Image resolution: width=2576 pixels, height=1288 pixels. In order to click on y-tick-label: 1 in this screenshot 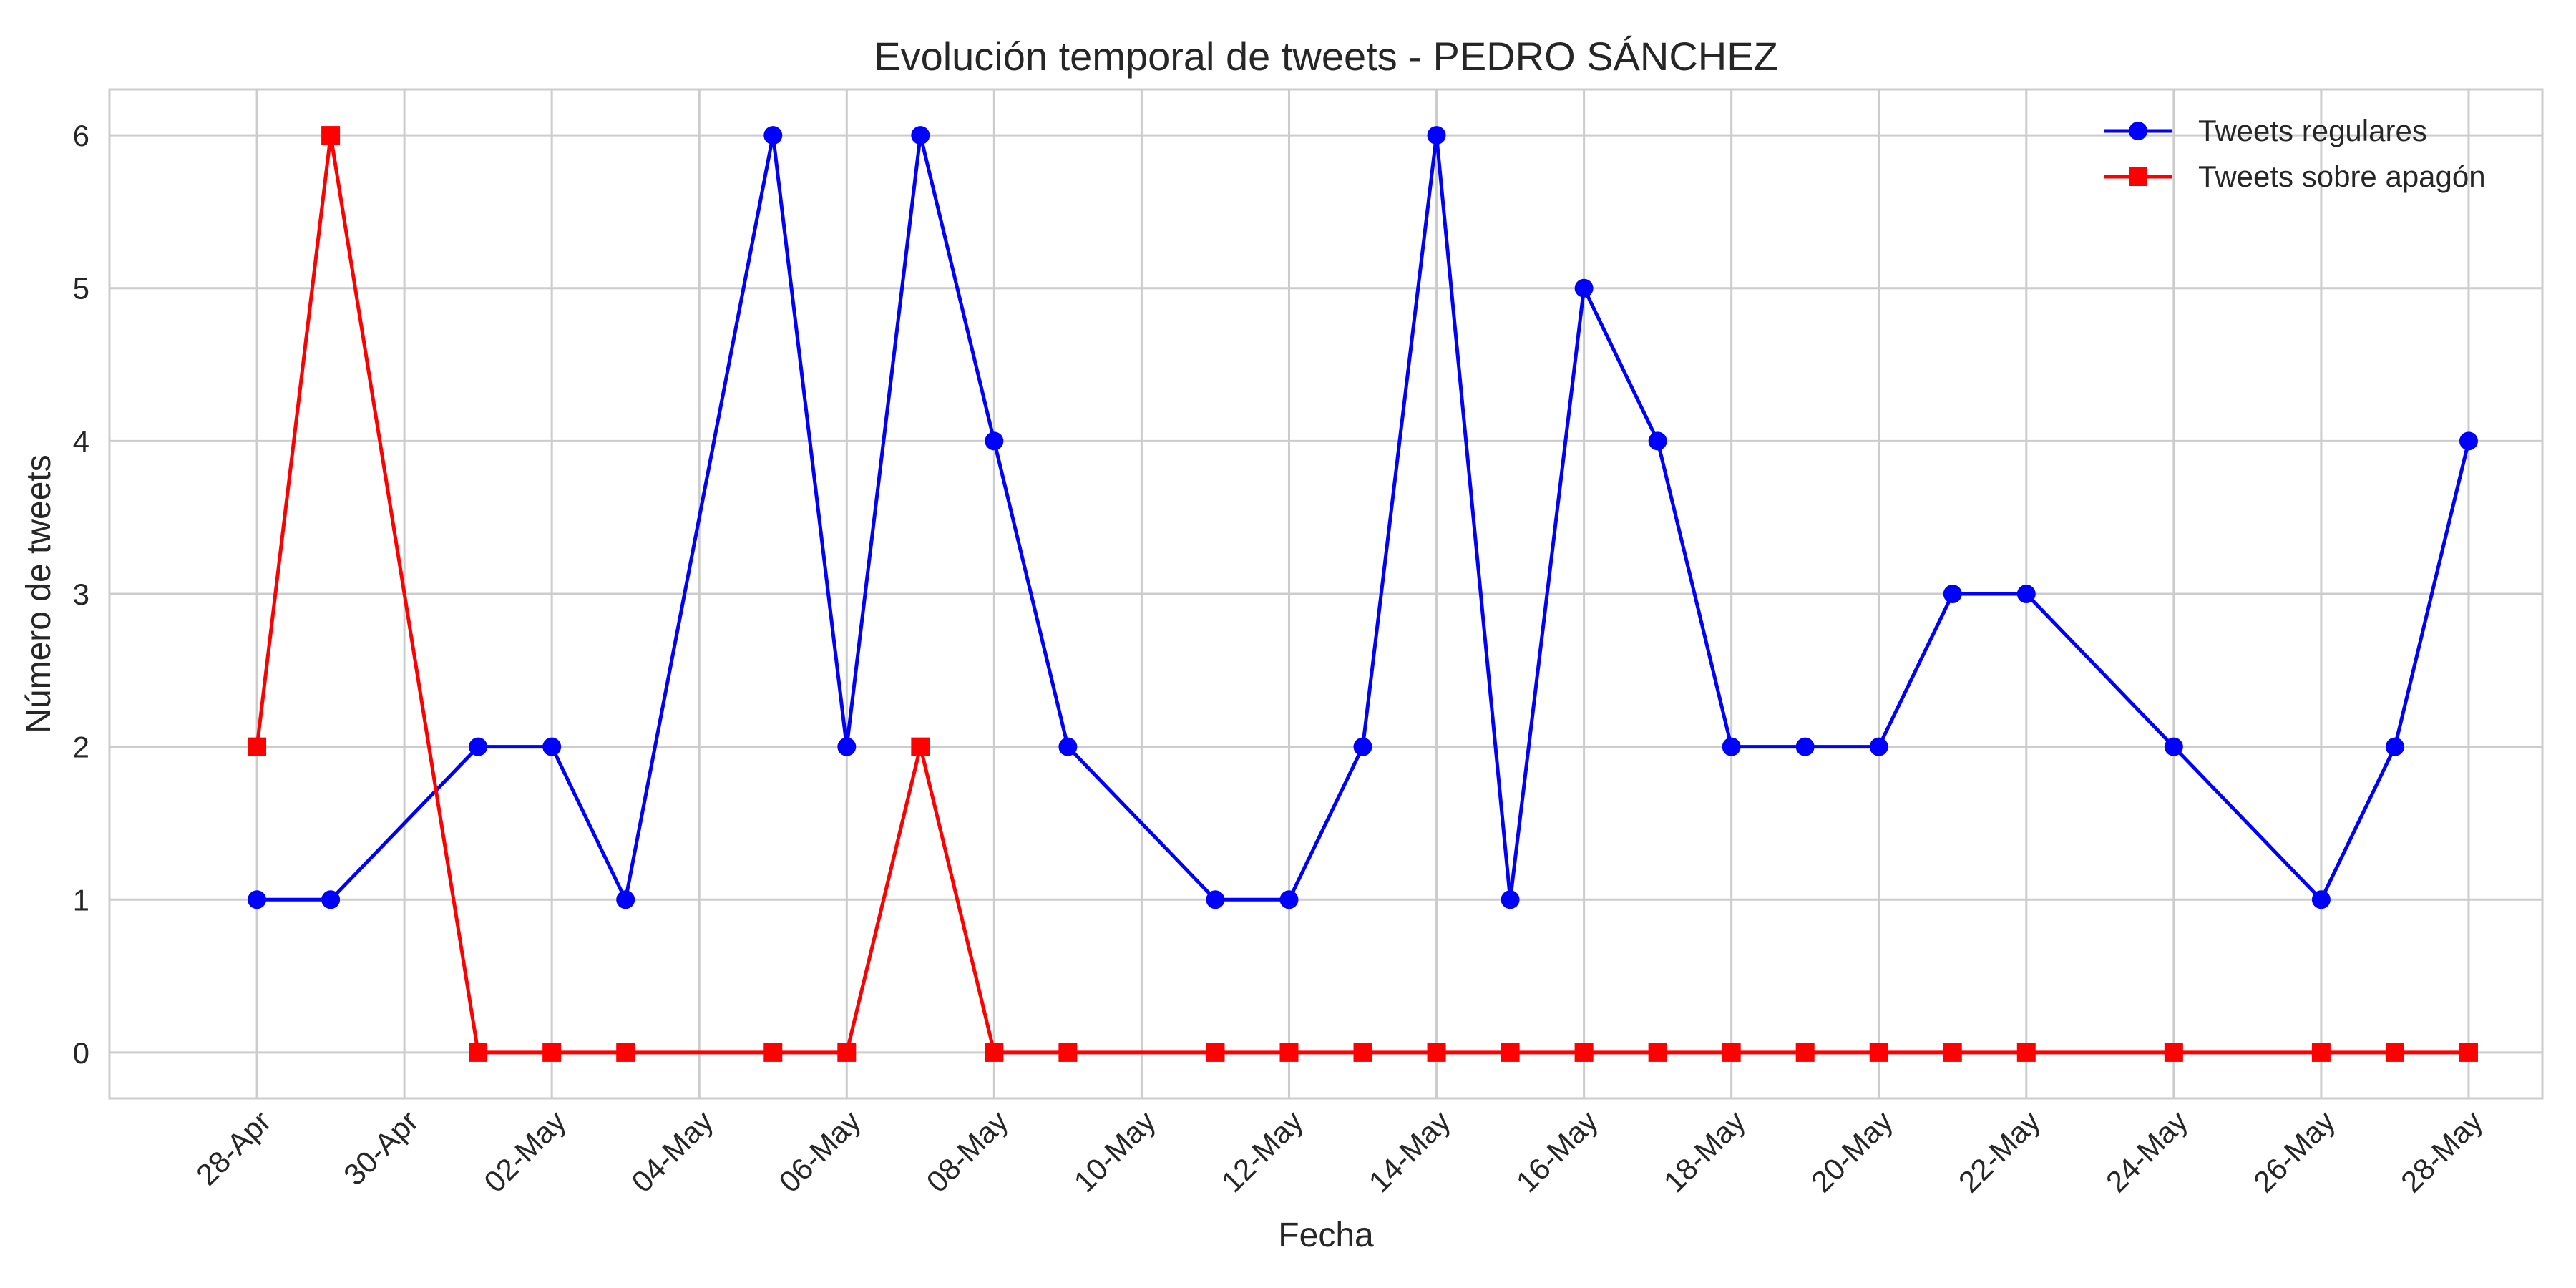, I will do `click(81, 900)`.